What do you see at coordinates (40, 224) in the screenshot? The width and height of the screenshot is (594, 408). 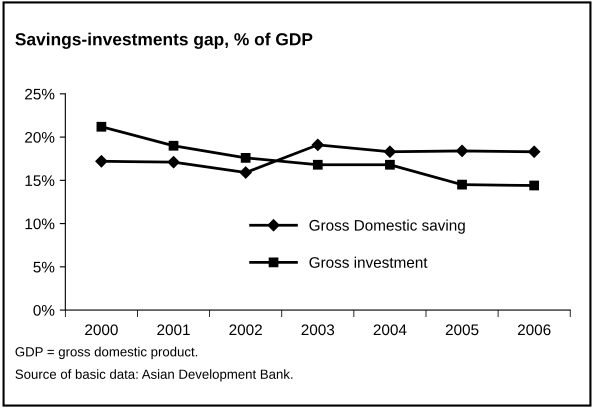 I see `y-tick-label: 10%` at bounding box center [40, 224].